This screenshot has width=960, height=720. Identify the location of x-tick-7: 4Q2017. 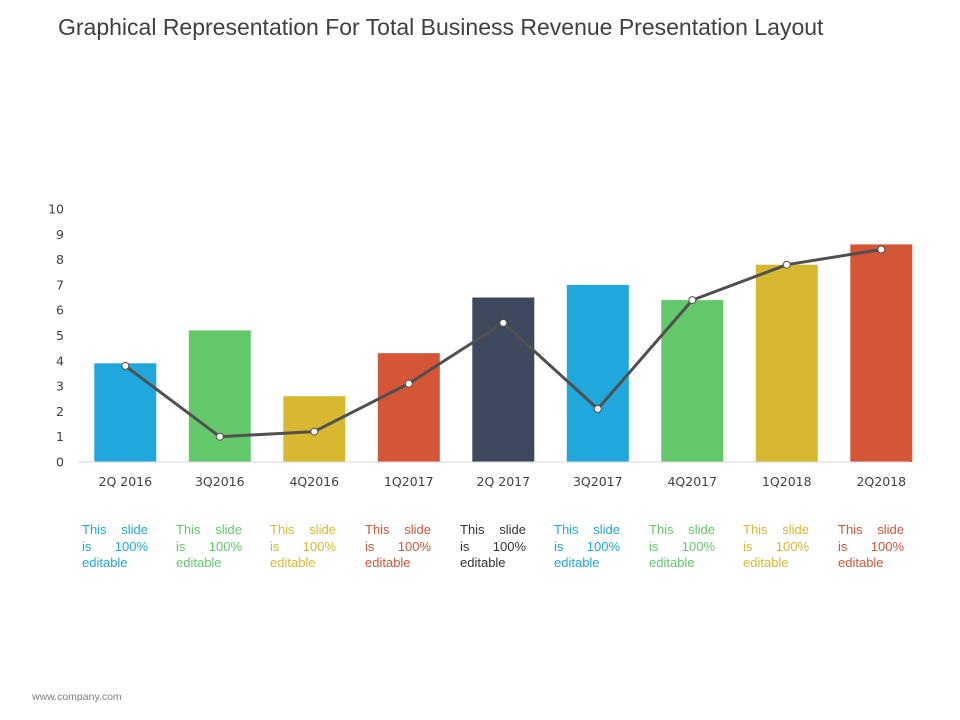
(692, 481).